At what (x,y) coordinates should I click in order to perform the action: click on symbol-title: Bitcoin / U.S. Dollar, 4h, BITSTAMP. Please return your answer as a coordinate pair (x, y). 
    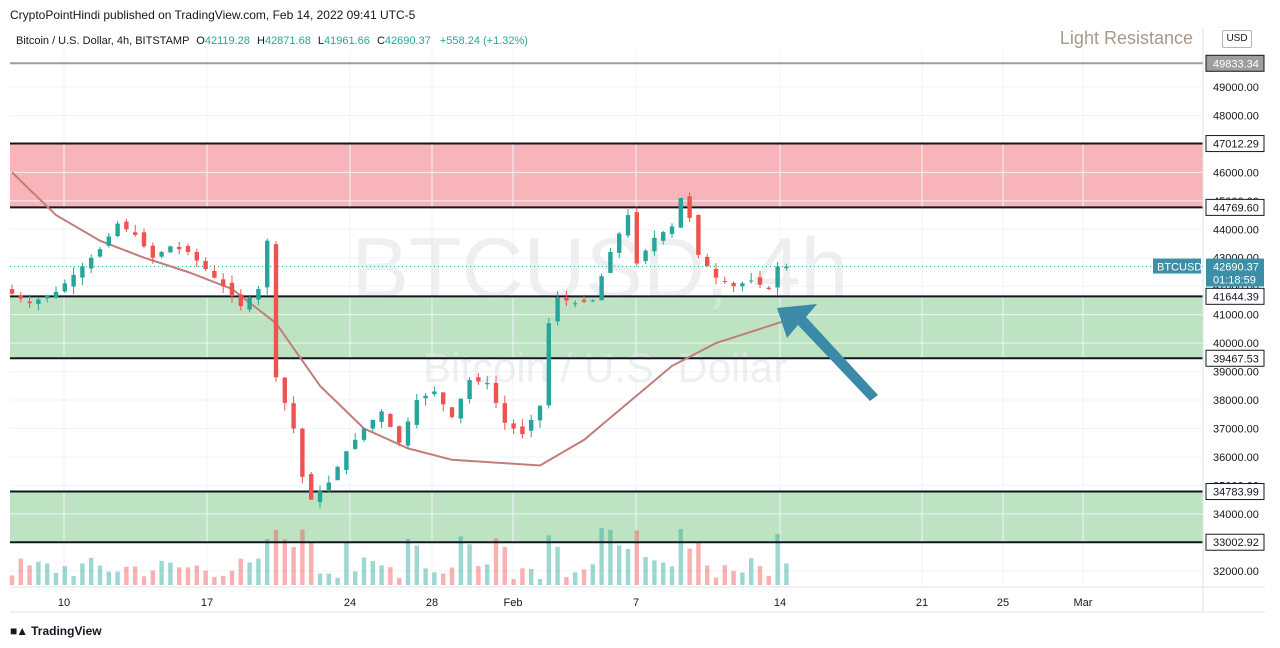
    Looking at the image, I should click on (103, 41).